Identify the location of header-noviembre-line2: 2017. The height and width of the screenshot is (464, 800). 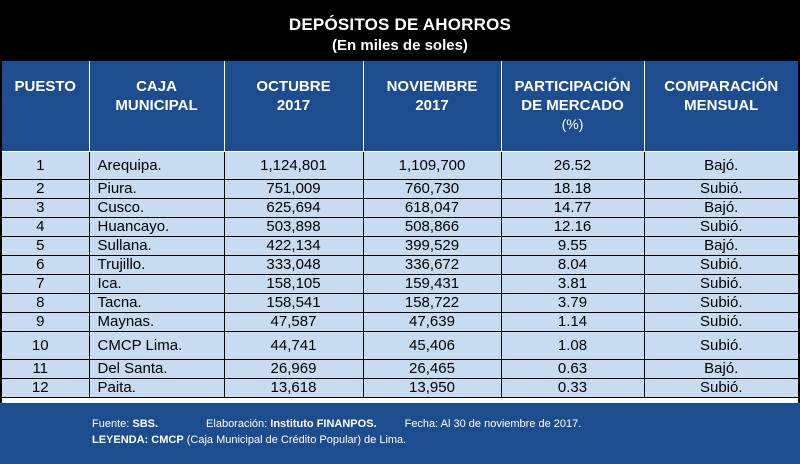
(432, 105).